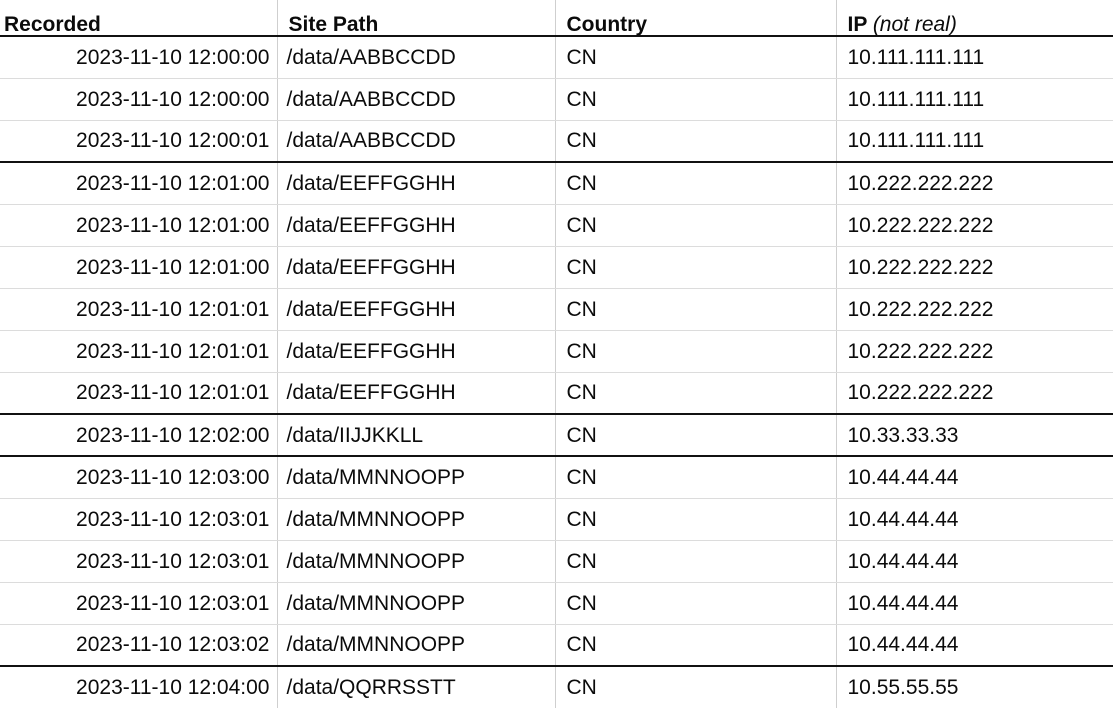  What do you see at coordinates (974, 18) in the screenshot?
I see `column-header-ip: IP (not real)` at bounding box center [974, 18].